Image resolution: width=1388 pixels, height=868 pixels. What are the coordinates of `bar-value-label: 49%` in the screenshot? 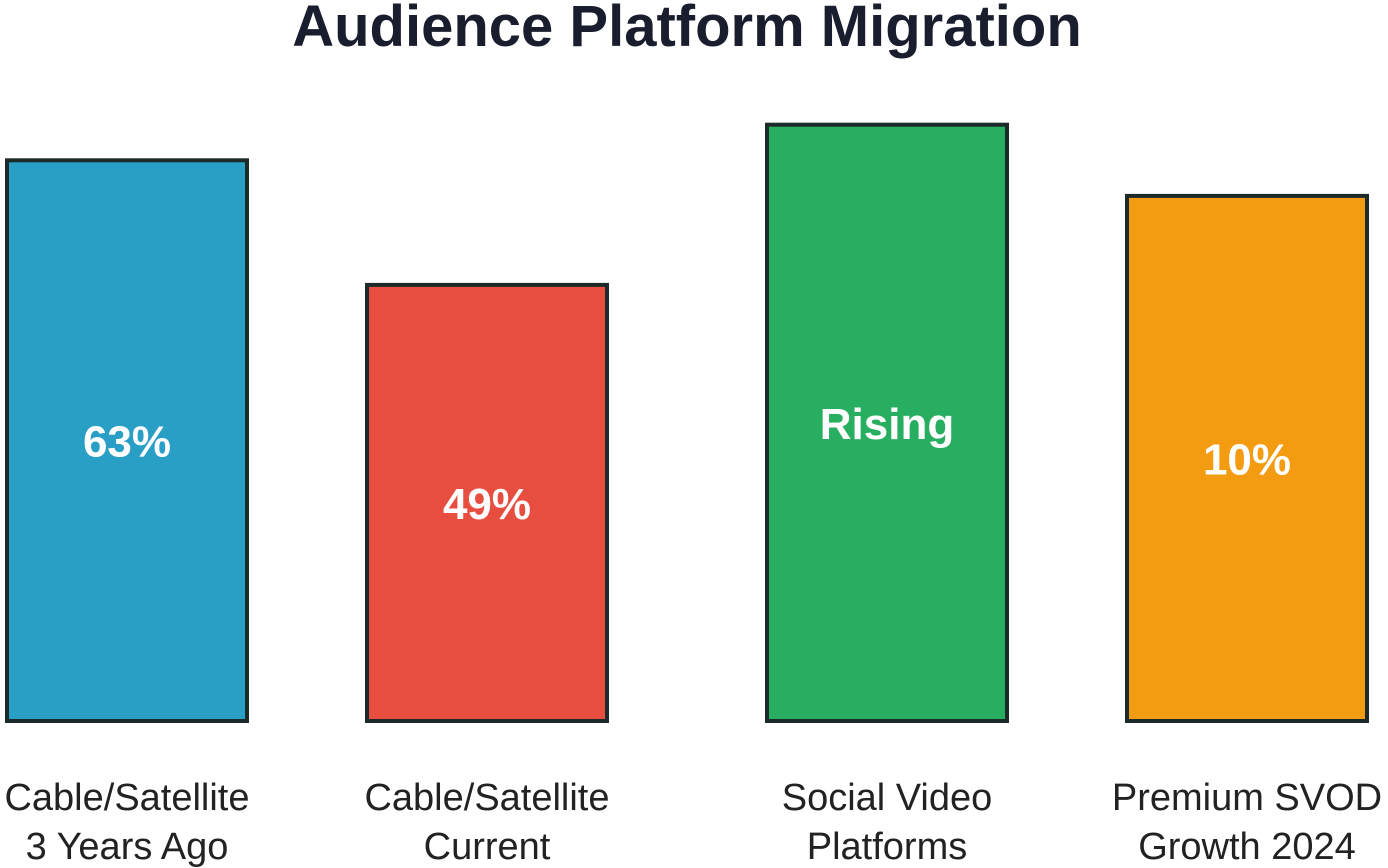 It's located at (487, 504).